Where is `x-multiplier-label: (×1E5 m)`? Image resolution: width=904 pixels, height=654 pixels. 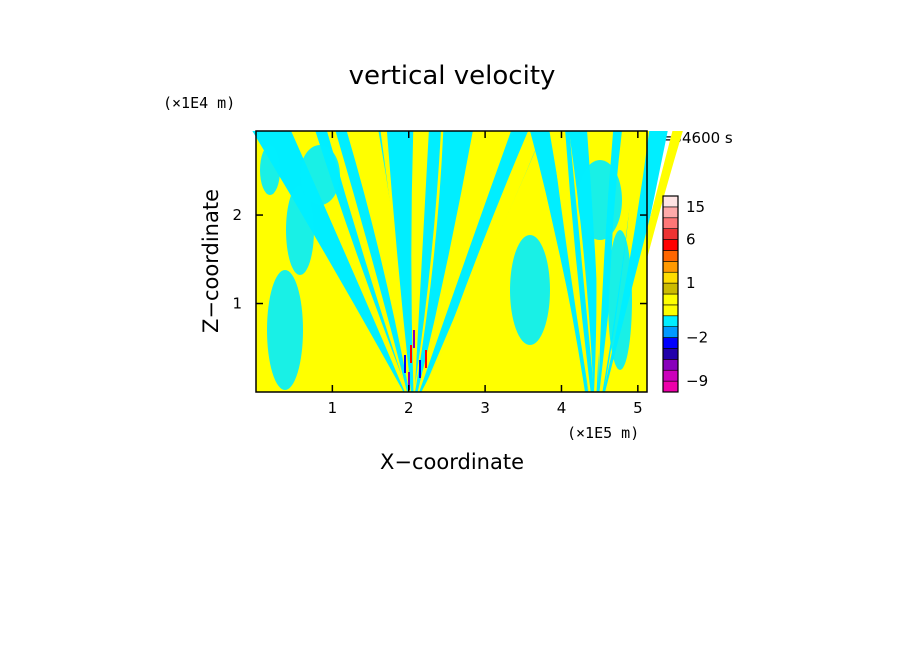
x-multiplier-label: (×1E5 m) is located at coordinates (603, 433).